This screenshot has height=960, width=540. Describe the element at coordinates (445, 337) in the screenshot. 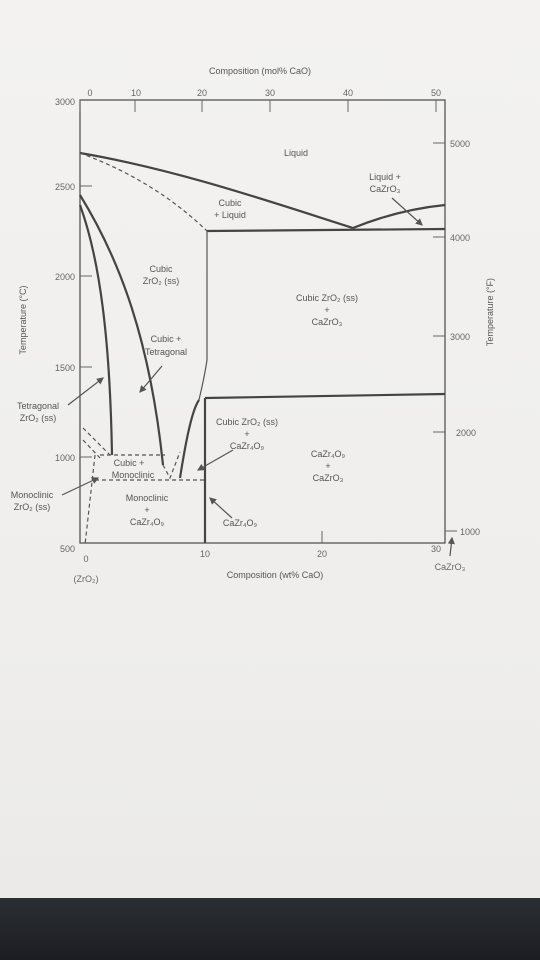

I see `right-axis-ticks` at that location.